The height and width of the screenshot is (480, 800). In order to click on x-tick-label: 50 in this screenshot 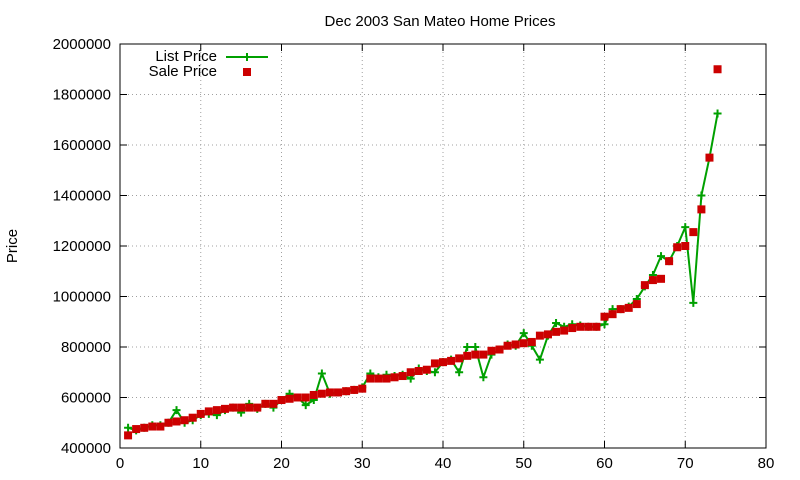, I will do `click(523, 463)`.